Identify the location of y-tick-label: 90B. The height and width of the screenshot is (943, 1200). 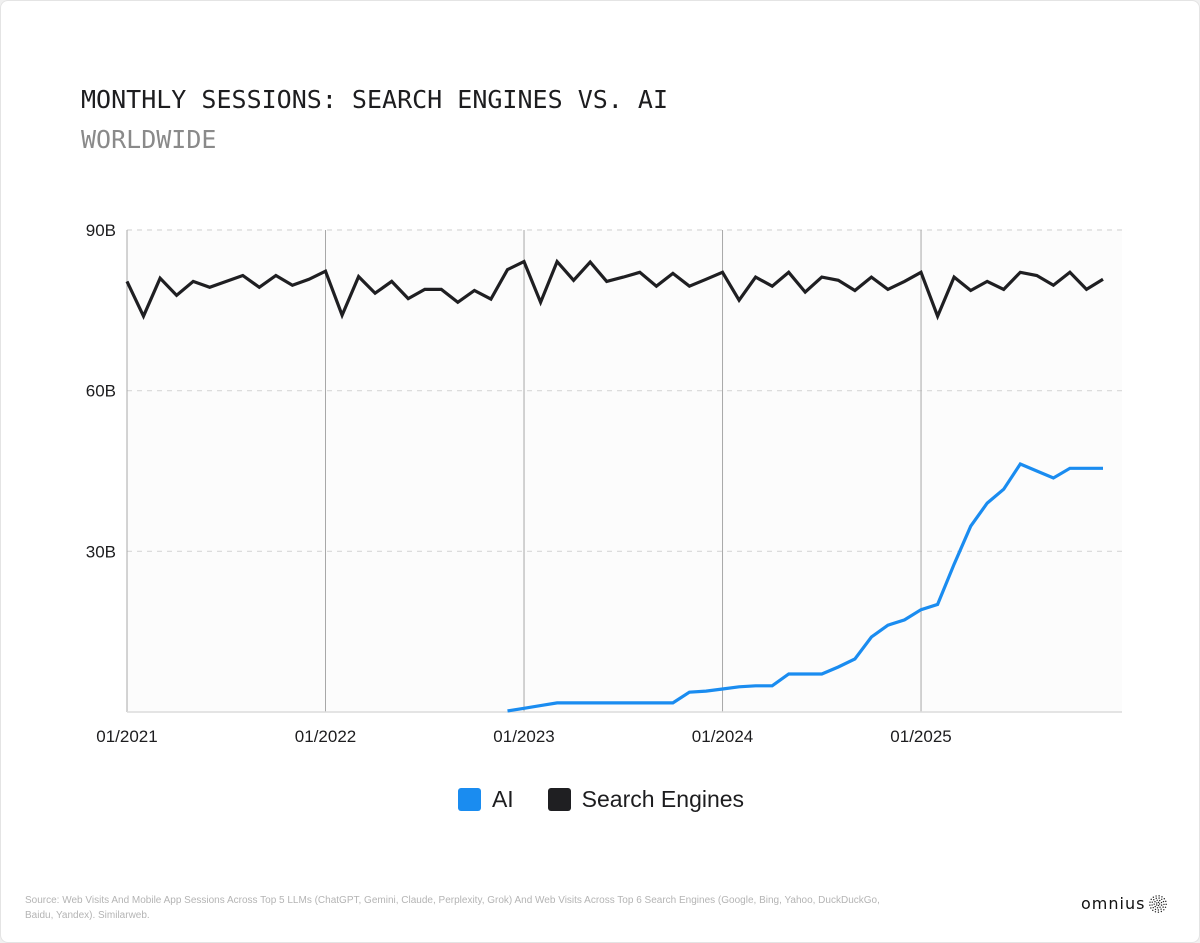
(101, 230).